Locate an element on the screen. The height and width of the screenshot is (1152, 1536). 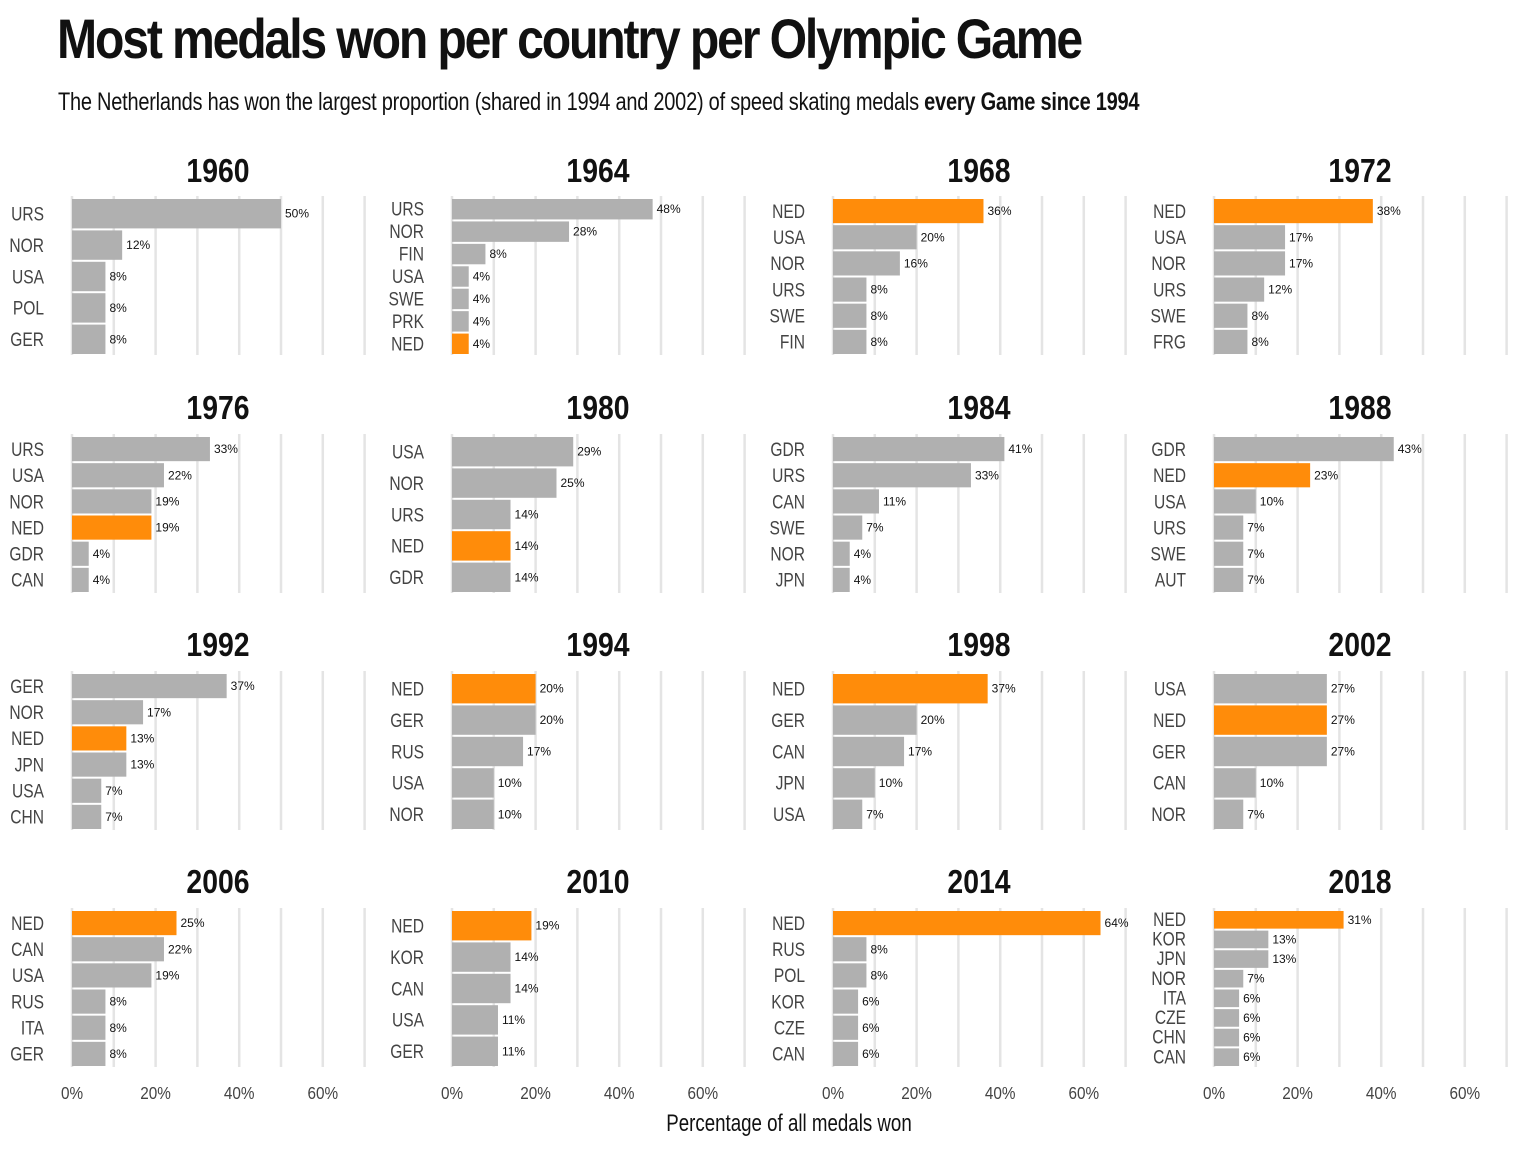
bar-frg is located at coordinates (1231, 341).